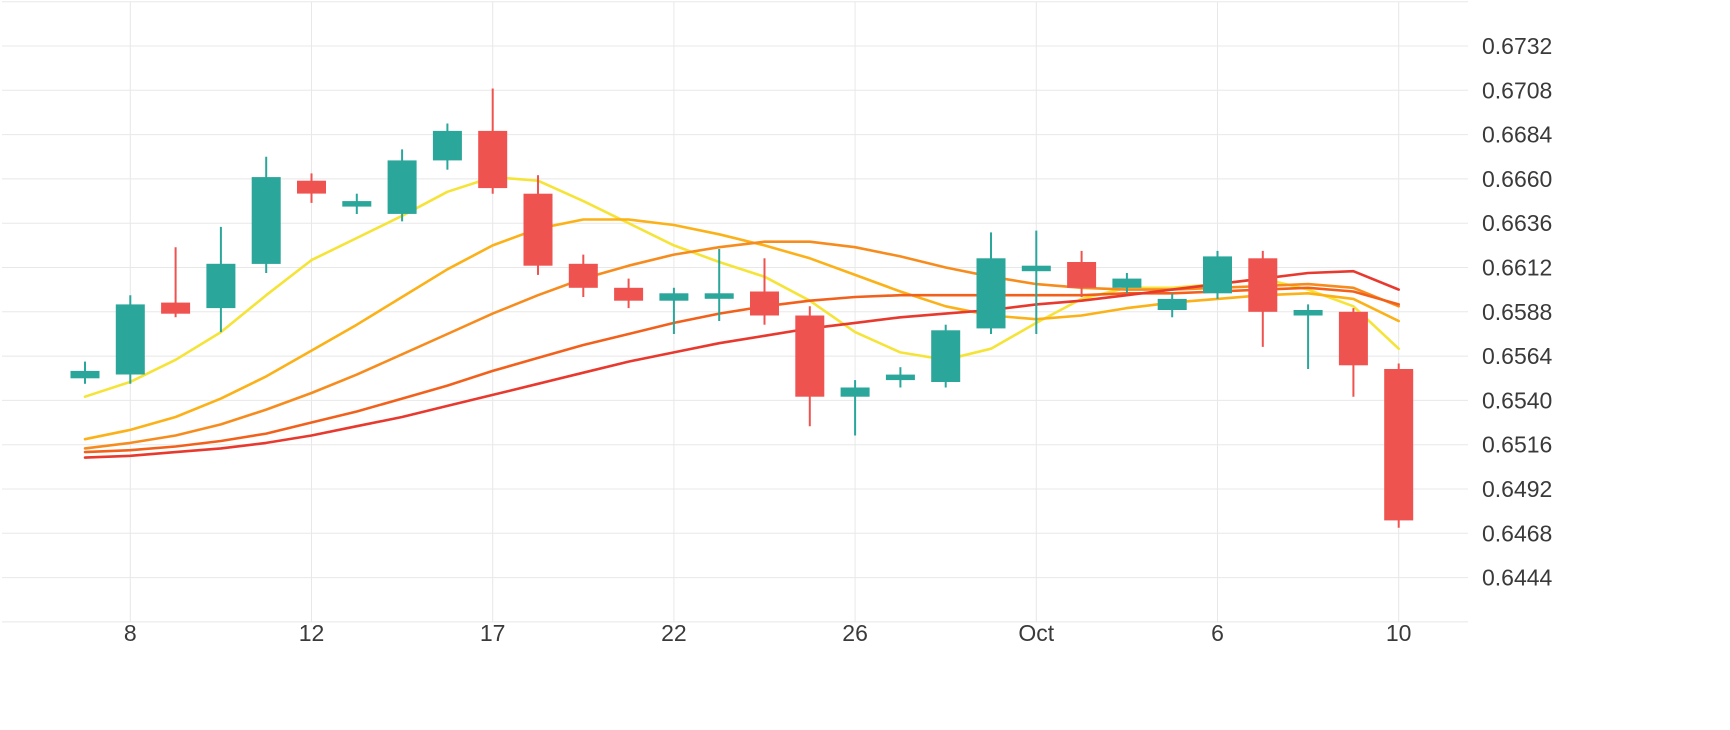 Image resolution: width=1730 pixels, height=730 pixels. What do you see at coordinates (493, 633) in the screenshot?
I see `x-axis-tick-label: 17` at bounding box center [493, 633].